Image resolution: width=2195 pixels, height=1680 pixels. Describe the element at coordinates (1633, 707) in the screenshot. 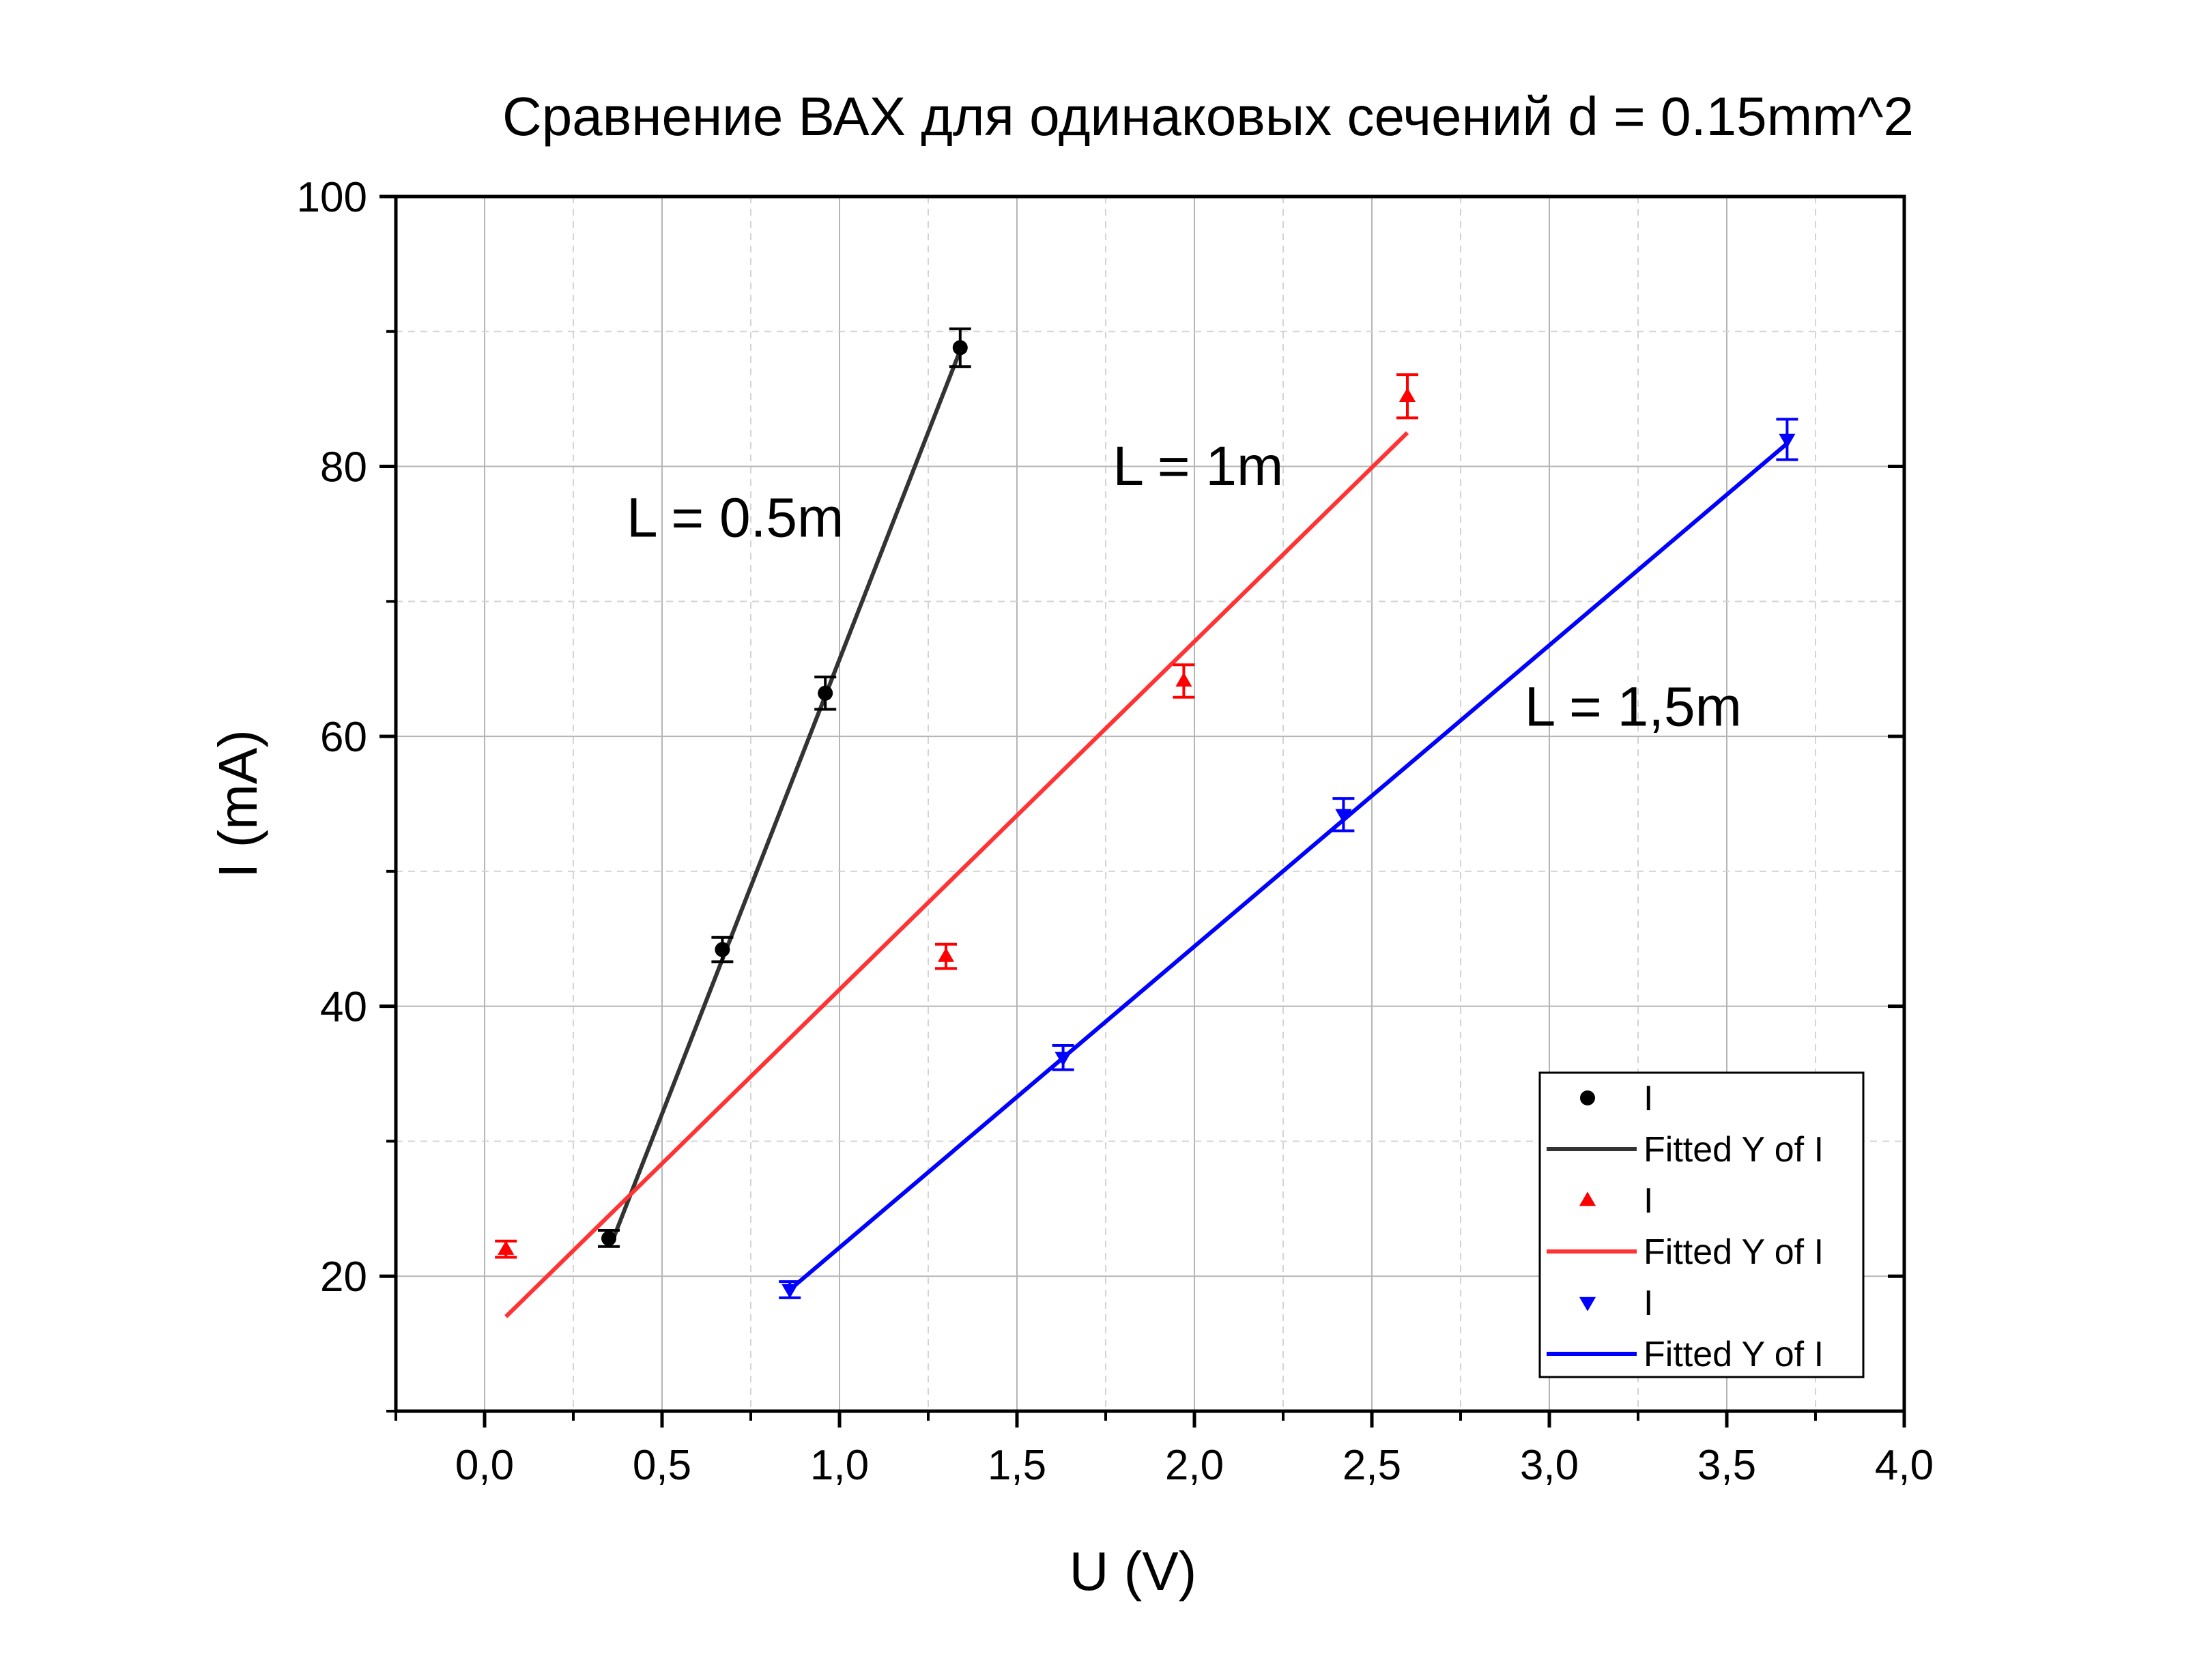

I see `annotation-label: L = 1,5m` at that location.